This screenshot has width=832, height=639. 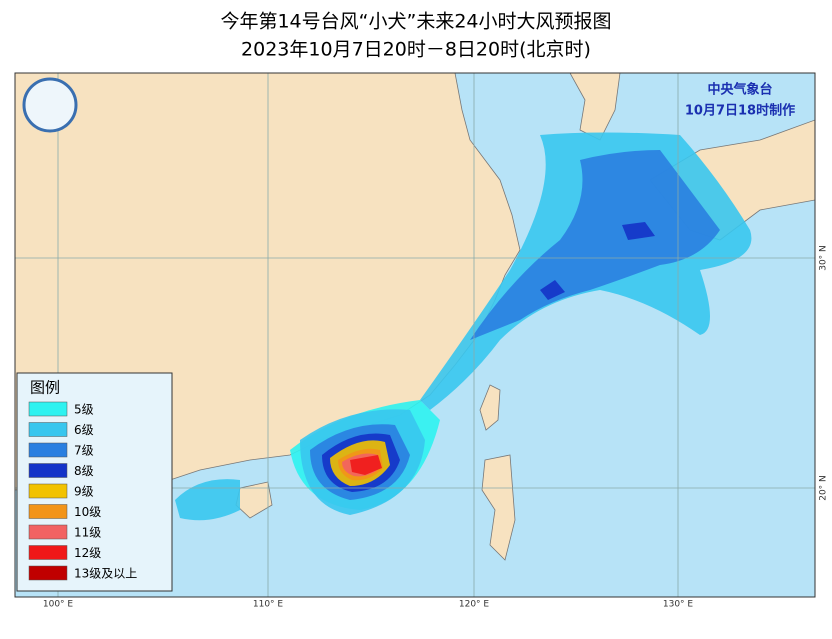 I want to click on issue-time: 10月7日18时制作, so click(x=740, y=111).